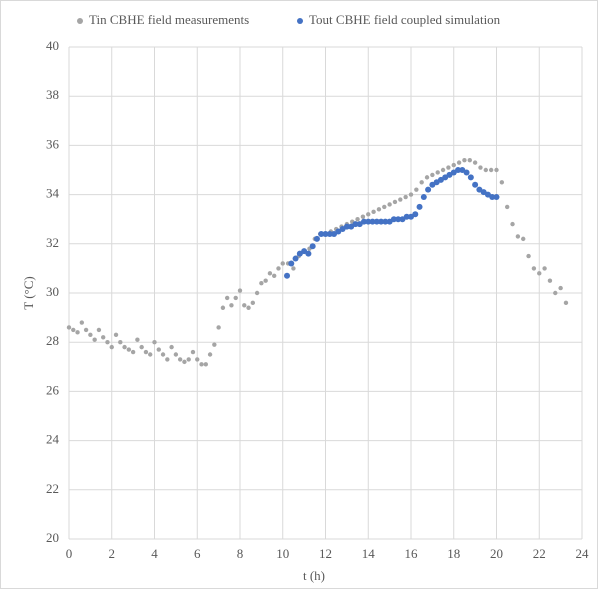 Image resolution: width=598 pixels, height=589 pixels. What do you see at coordinates (52, 45) in the screenshot?
I see `y-tick-label: 40` at bounding box center [52, 45].